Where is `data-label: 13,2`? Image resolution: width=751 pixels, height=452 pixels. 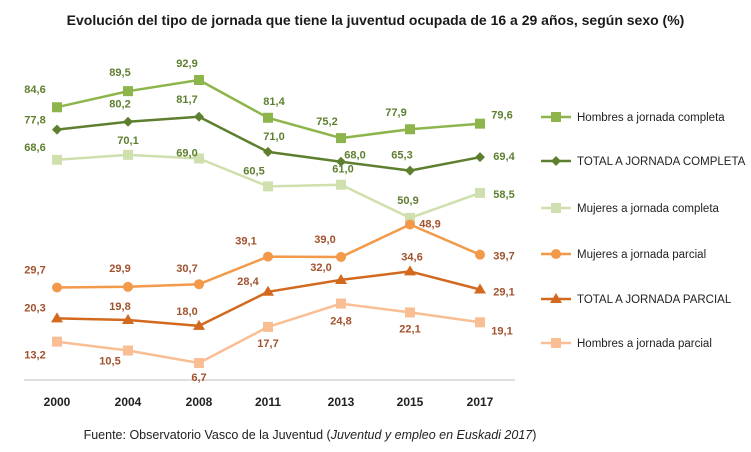 data-label: 13,2 is located at coordinates (34, 356).